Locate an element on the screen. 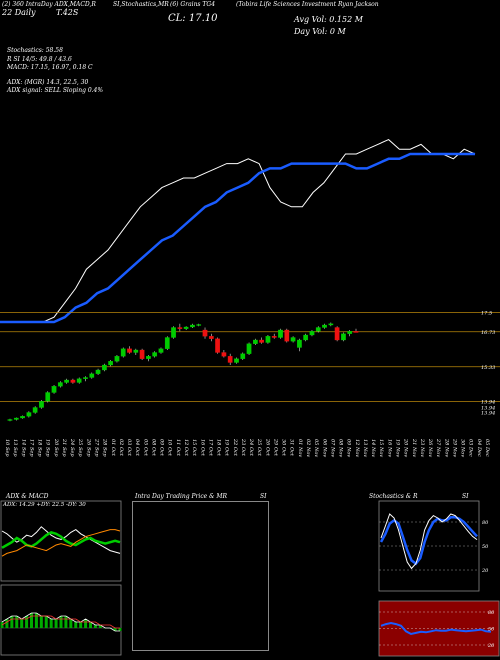 The image size is (500, 660). x-tick-label: 19 Nov is located at coordinates (398, 448).